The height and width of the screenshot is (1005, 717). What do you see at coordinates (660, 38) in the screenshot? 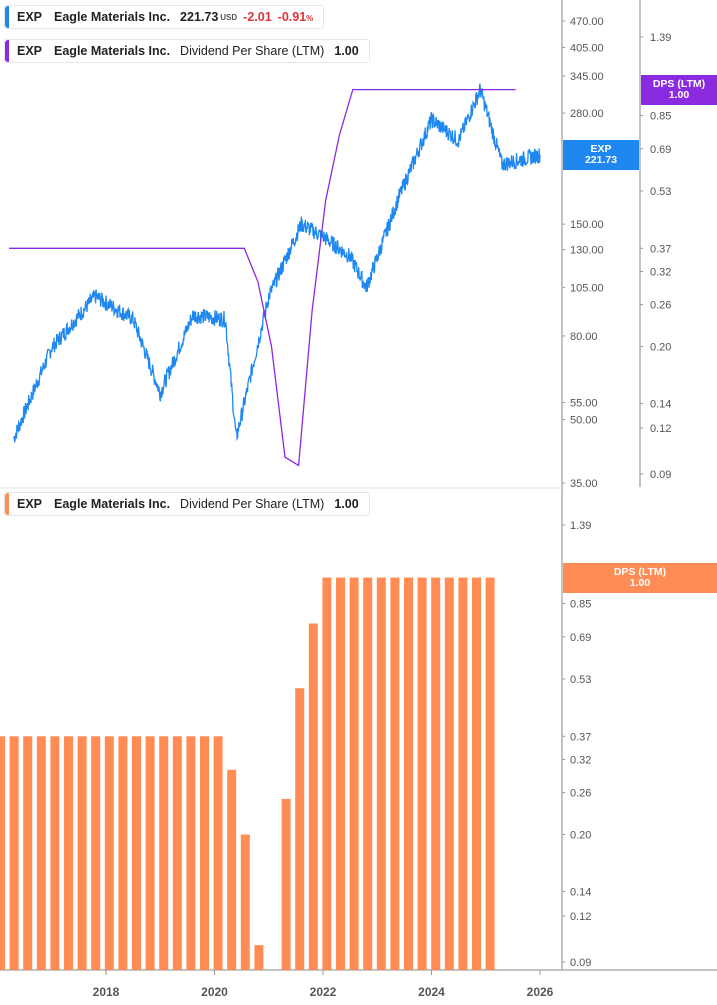
I see `dps-tick-label: 1.39` at bounding box center [660, 38].